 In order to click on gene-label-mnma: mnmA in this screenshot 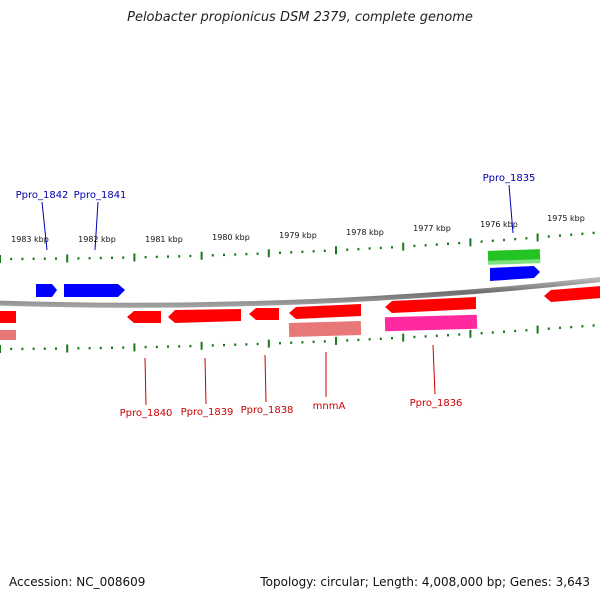, I will do `click(329, 406)`.